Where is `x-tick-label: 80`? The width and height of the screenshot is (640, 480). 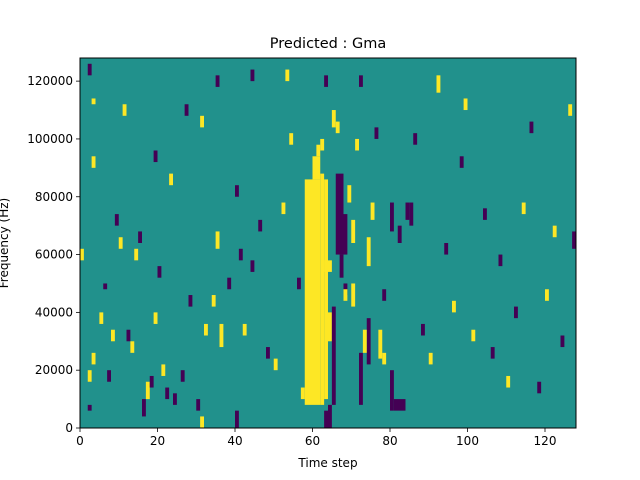 x-tick-label: 80 is located at coordinates (389, 441).